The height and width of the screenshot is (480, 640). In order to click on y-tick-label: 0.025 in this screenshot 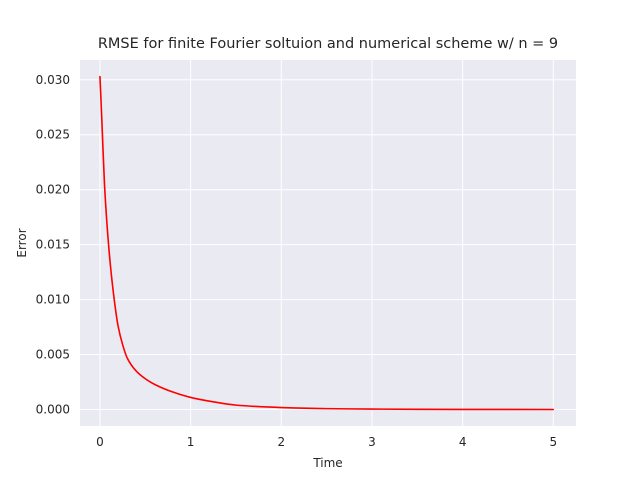, I will do `click(53, 135)`.